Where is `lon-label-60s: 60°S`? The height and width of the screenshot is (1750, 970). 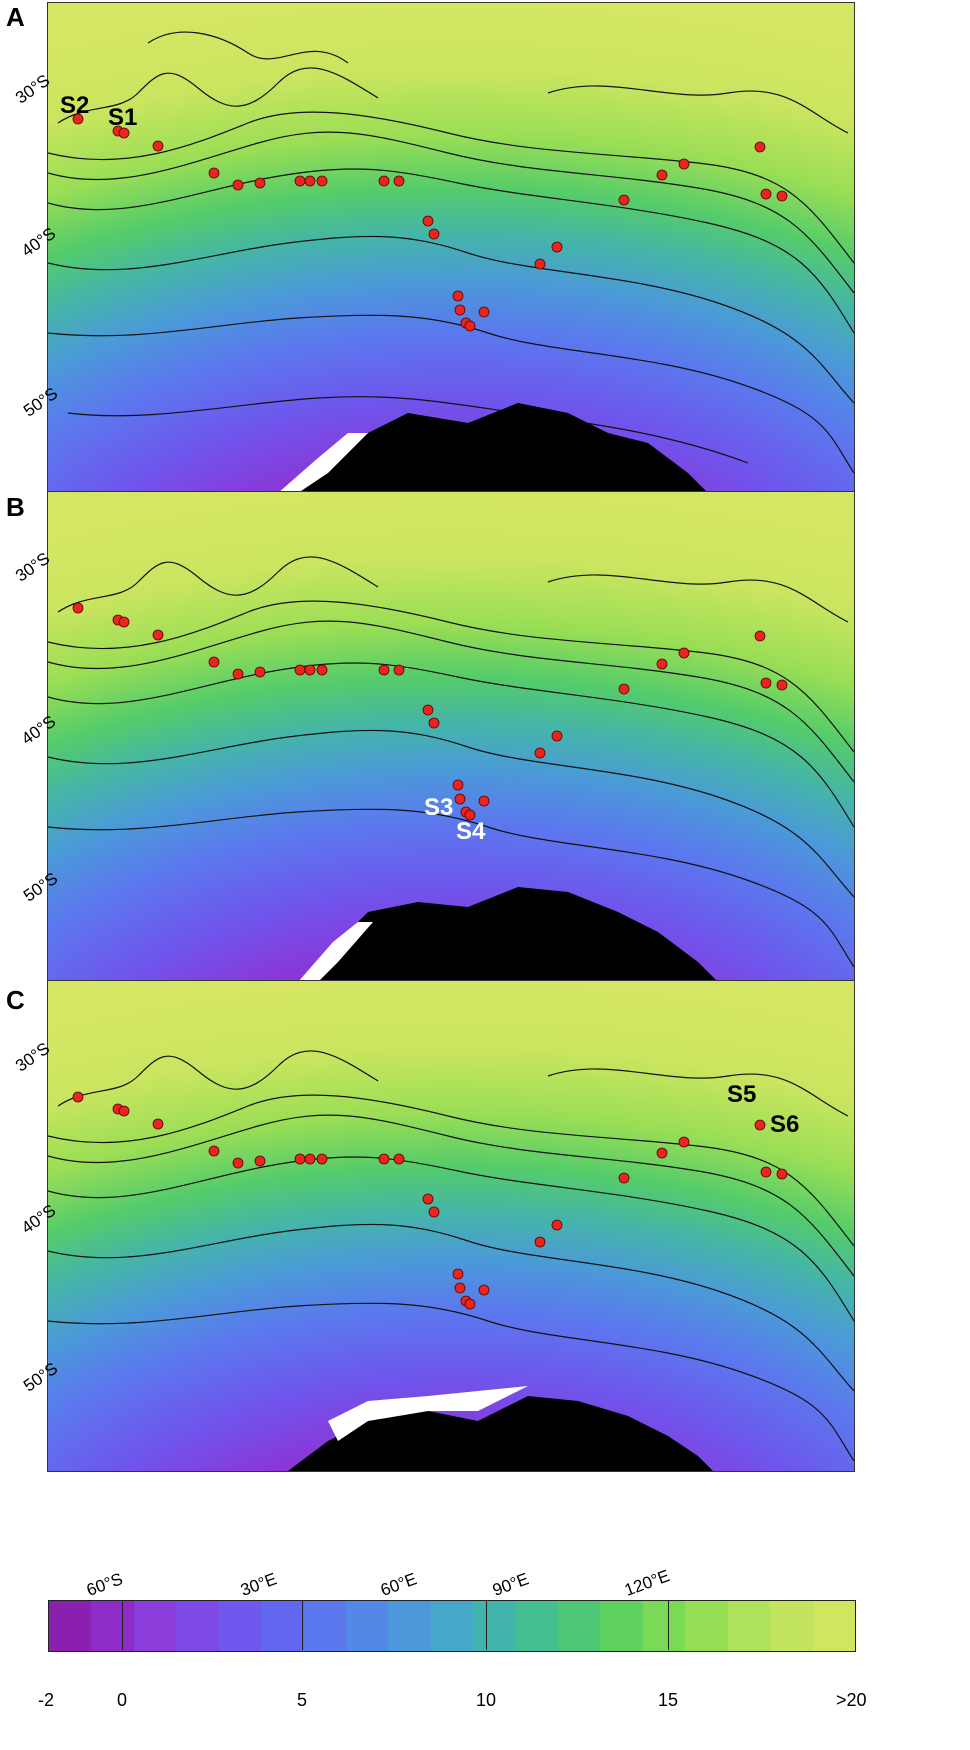 lon-label-60s: 60°S is located at coordinates (105, 1584).